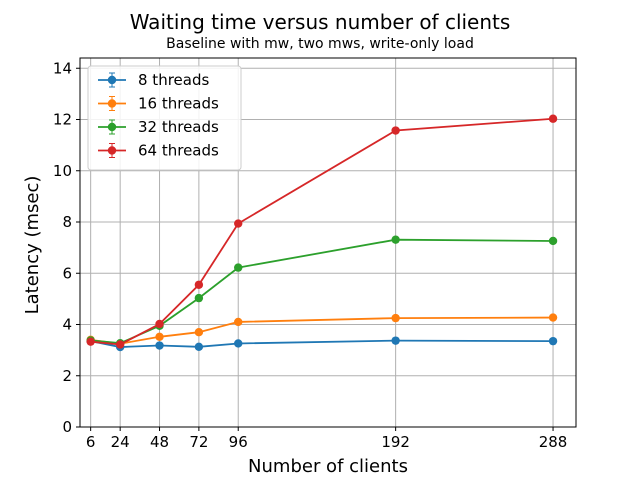 This screenshot has width=640, height=480. Describe the element at coordinates (553, 442) in the screenshot. I see `x-tick-label: 288` at that location.